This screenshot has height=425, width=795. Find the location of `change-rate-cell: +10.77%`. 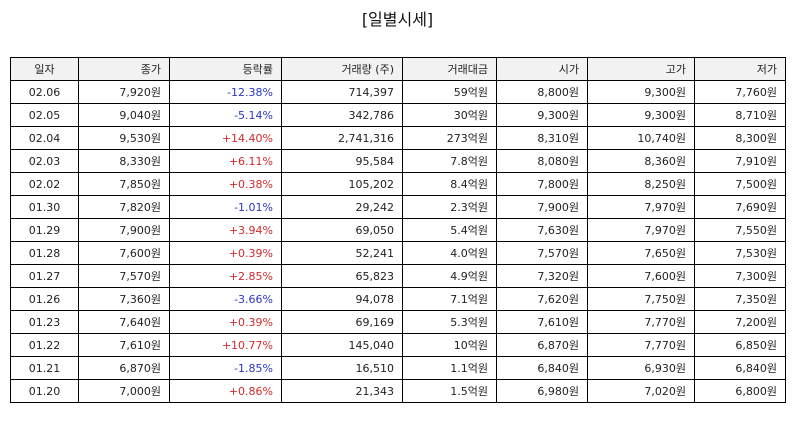

change-rate-cell: +10.77% is located at coordinates (225, 345).